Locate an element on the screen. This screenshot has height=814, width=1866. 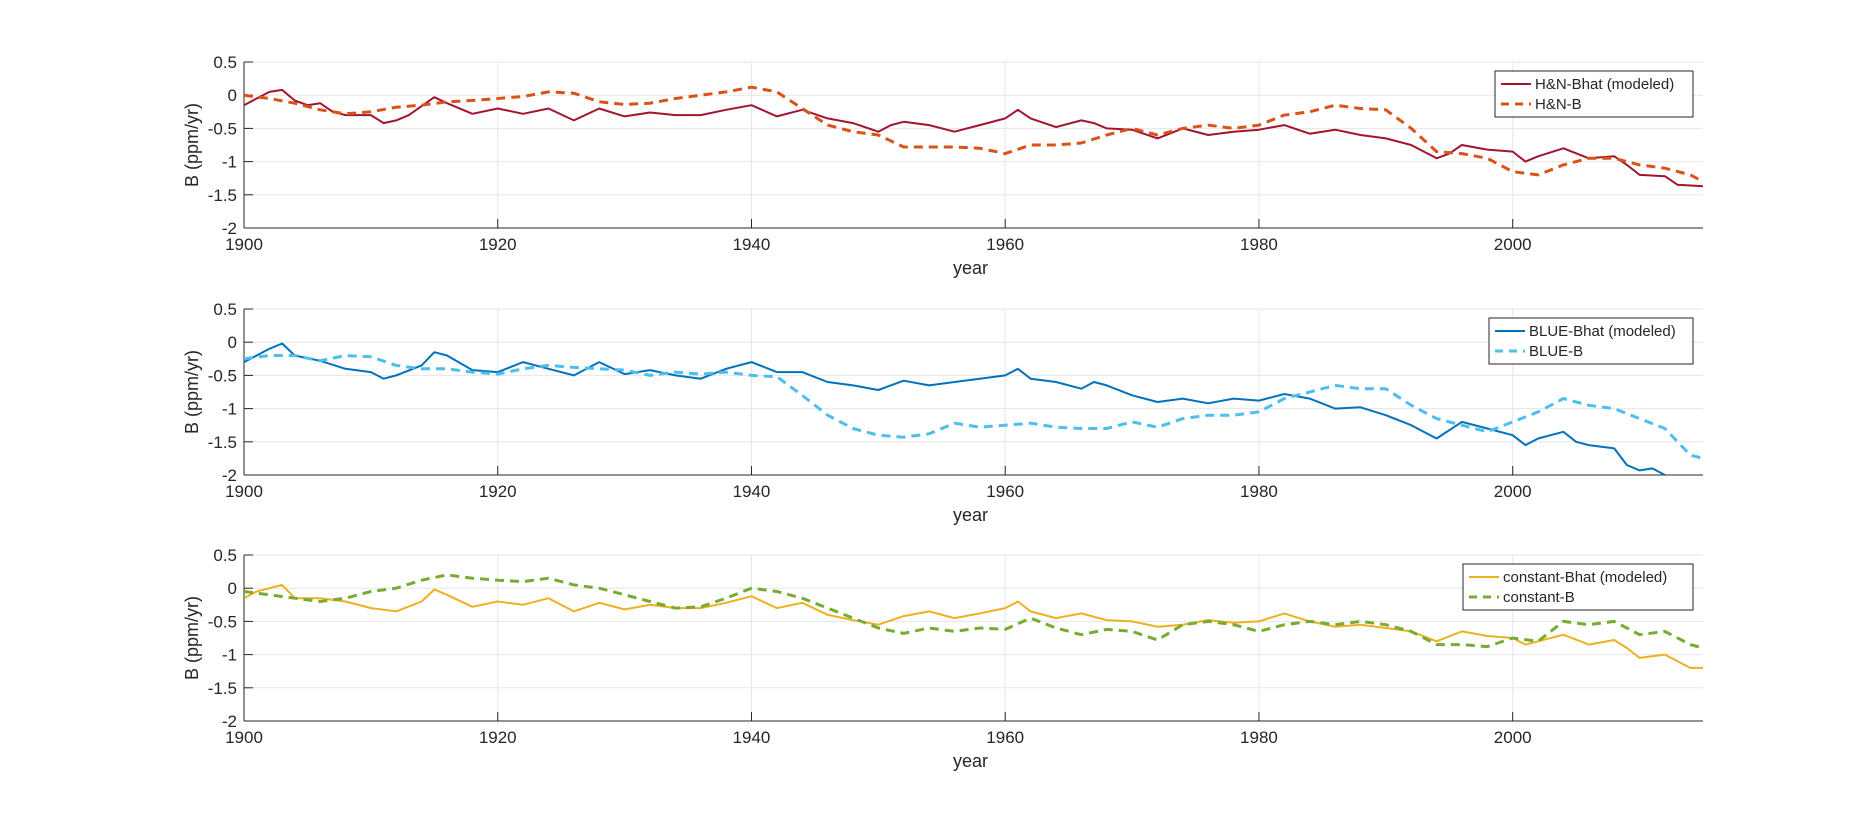
legend-label: H&N-B is located at coordinates (1558, 104).